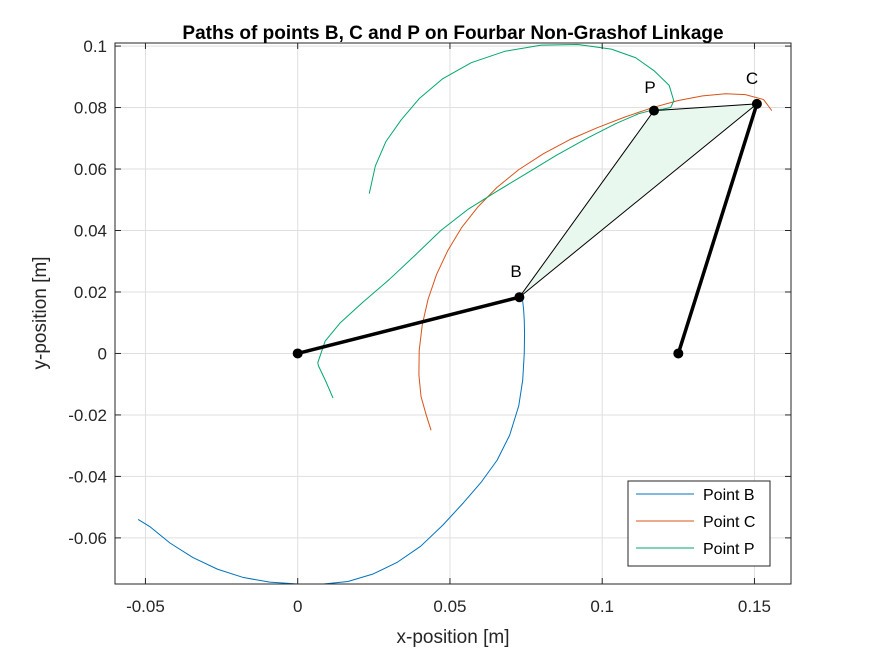  What do you see at coordinates (519, 297) in the screenshot?
I see `joint-b` at bounding box center [519, 297].